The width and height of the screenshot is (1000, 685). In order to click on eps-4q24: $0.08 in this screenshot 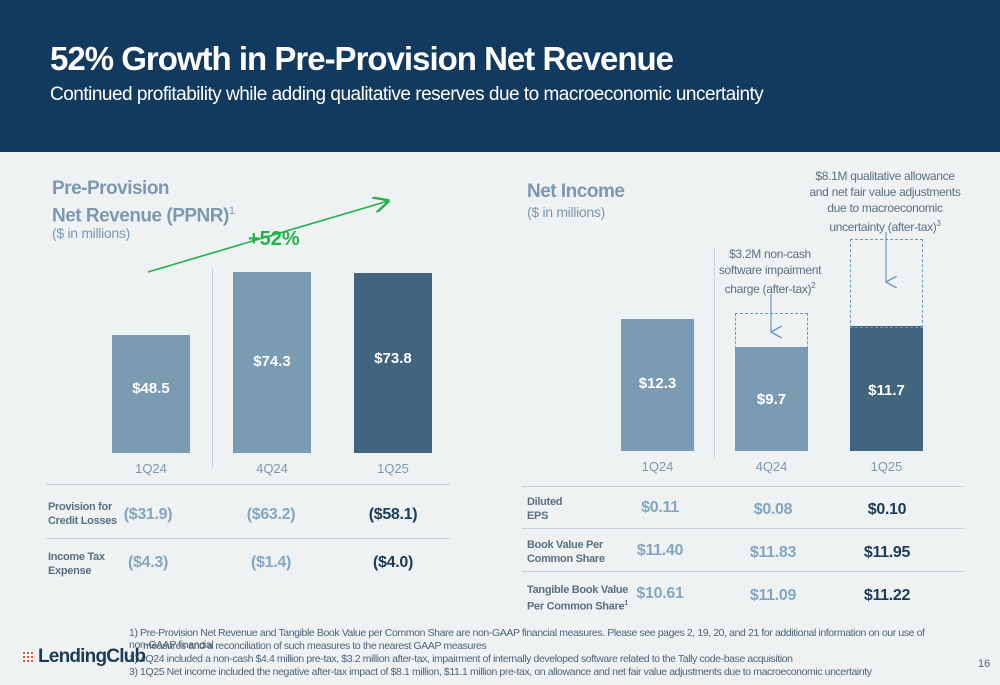, I will do `click(773, 509)`.